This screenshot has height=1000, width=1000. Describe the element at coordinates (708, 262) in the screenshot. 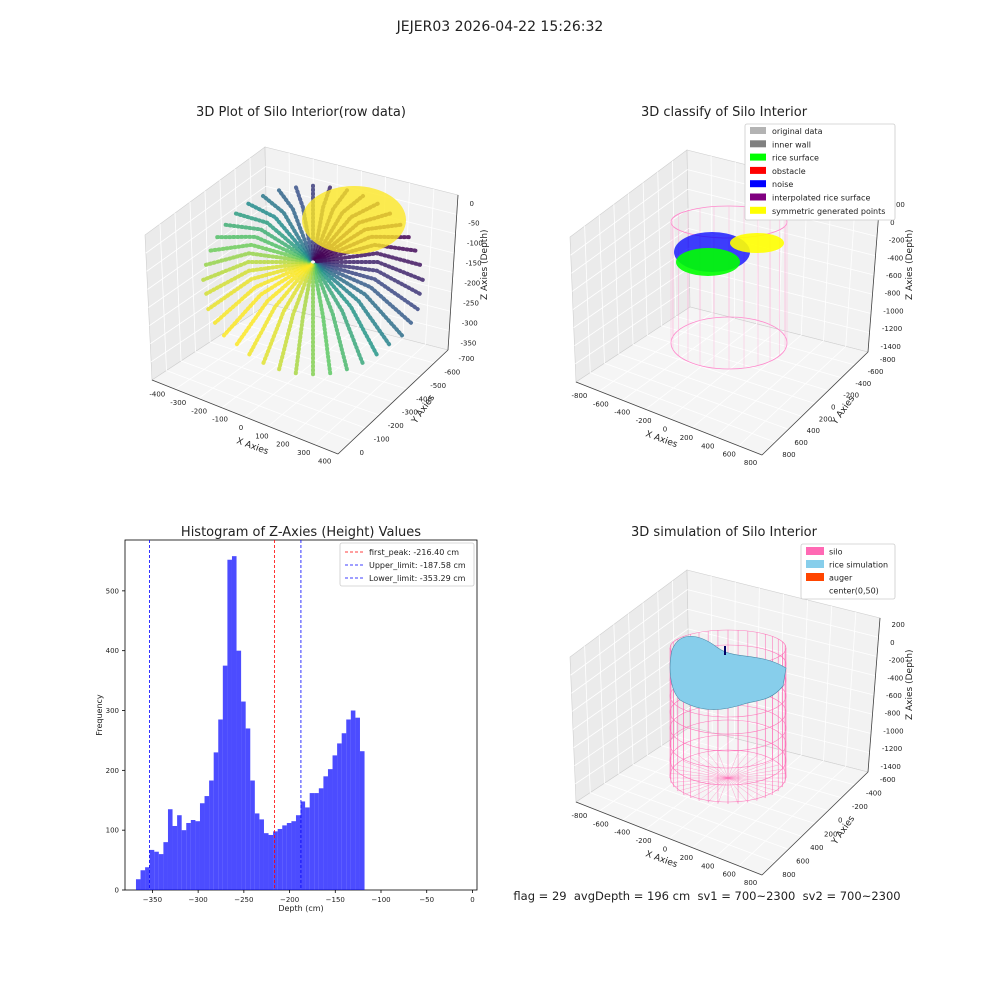

I see `rice-surface-cluster` at that location.